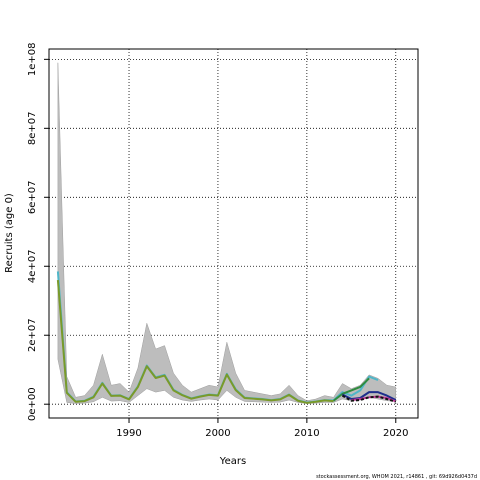 Image resolution: width=480 pixels, height=480 pixels. I want to click on y-tick-label: 4e+07, so click(32, 266).